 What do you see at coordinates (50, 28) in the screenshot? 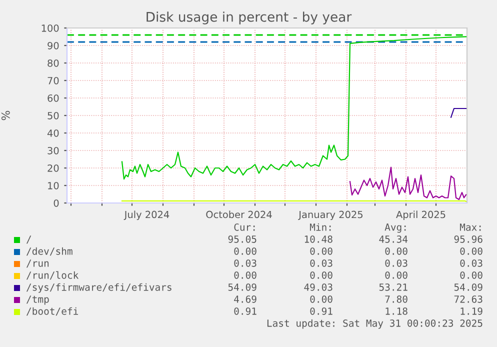
I see `y-tick-label: 100` at bounding box center [50, 28].